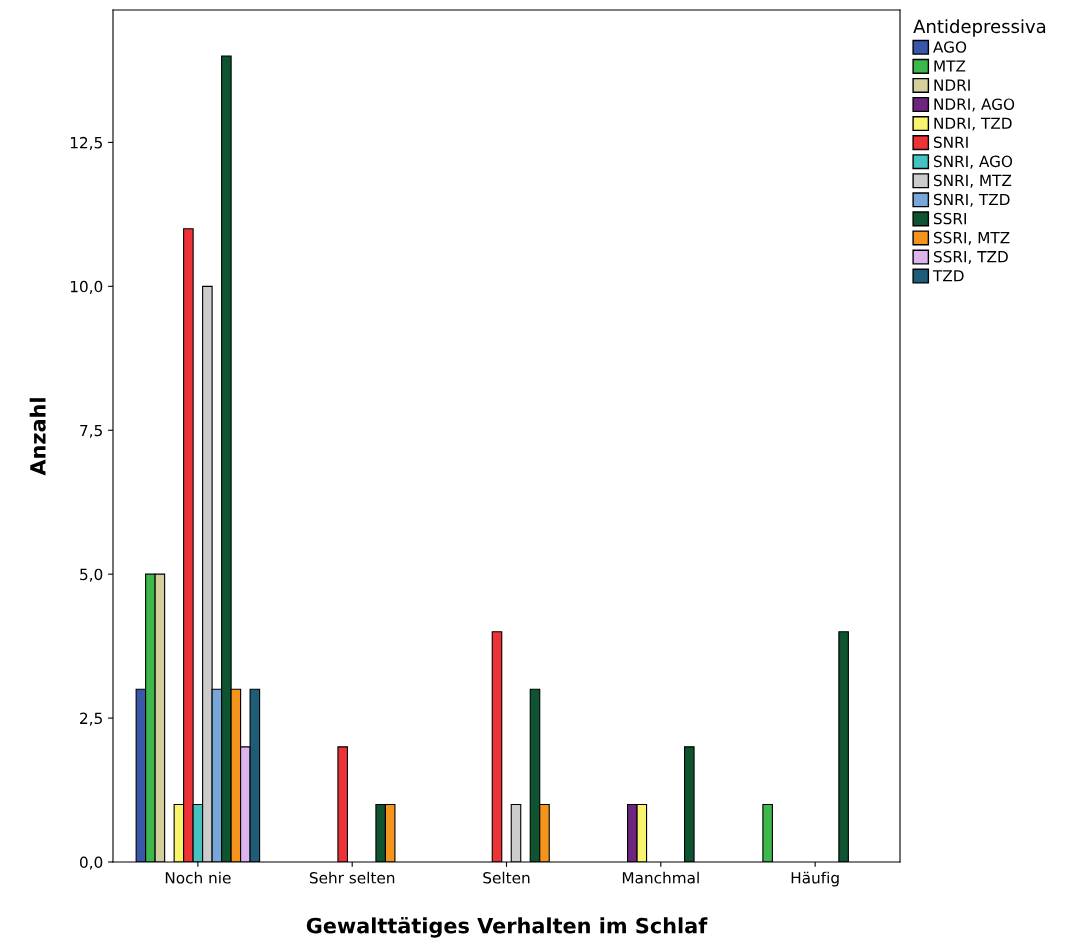 This screenshot has height=950, width=1081. I want to click on y-axis-title: Anzahl, so click(37, 437).